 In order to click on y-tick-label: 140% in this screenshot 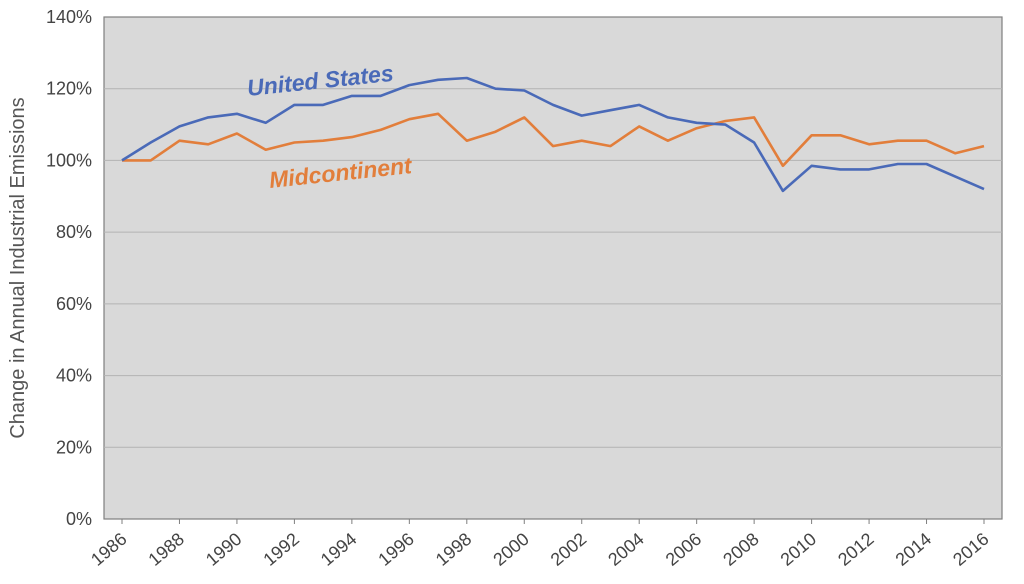, I will do `click(69, 17)`.